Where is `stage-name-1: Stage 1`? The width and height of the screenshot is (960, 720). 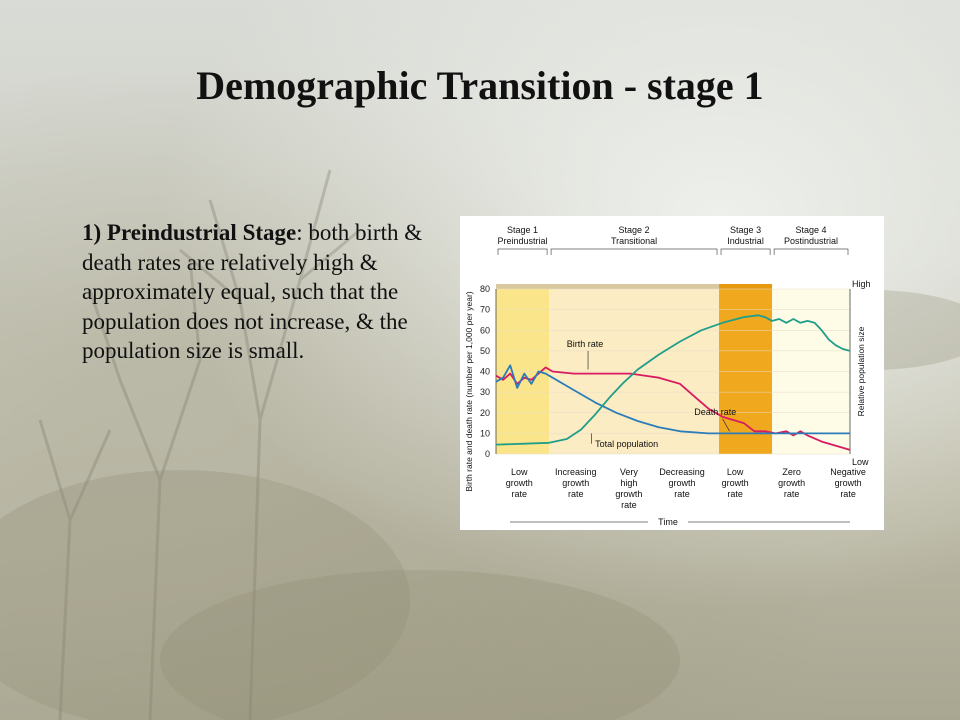
stage-name-1: Stage 1 is located at coordinates (522, 230).